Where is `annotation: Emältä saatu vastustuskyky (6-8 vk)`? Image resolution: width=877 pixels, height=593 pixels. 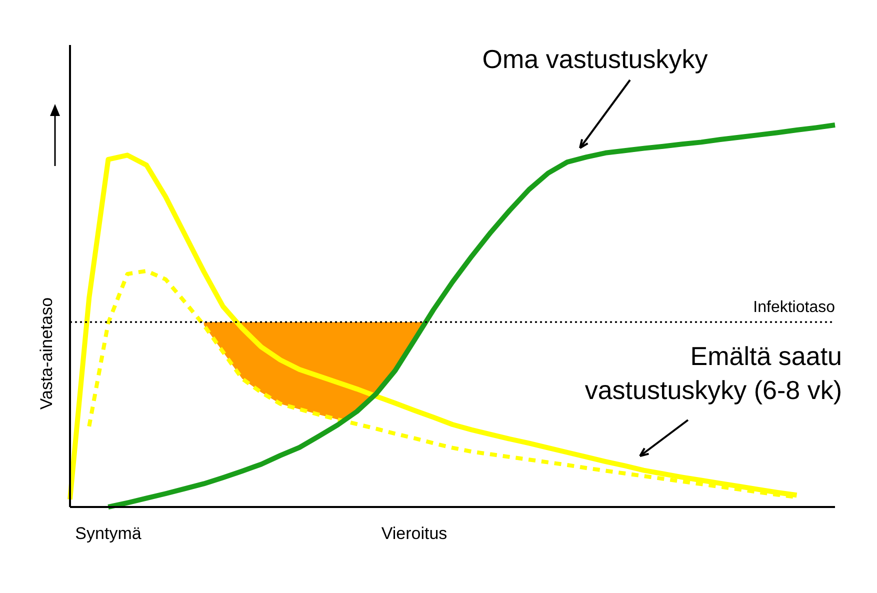 annotation: Emältä saatu vastustuskyky (6-8 vk) is located at coordinates (713, 373).